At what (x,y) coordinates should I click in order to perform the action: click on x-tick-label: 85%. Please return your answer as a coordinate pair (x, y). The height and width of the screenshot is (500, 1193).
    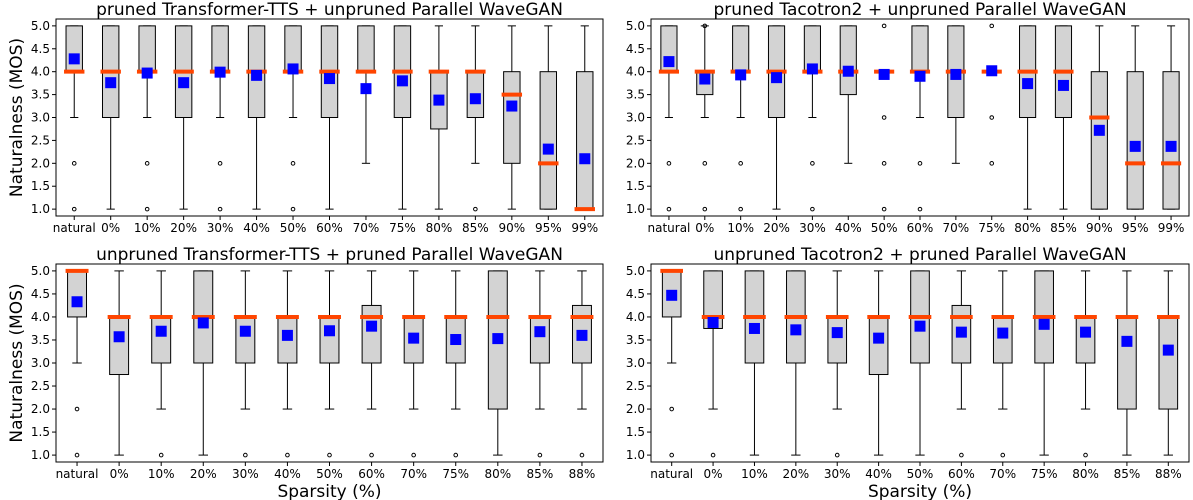
    Looking at the image, I should click on (540, 474).